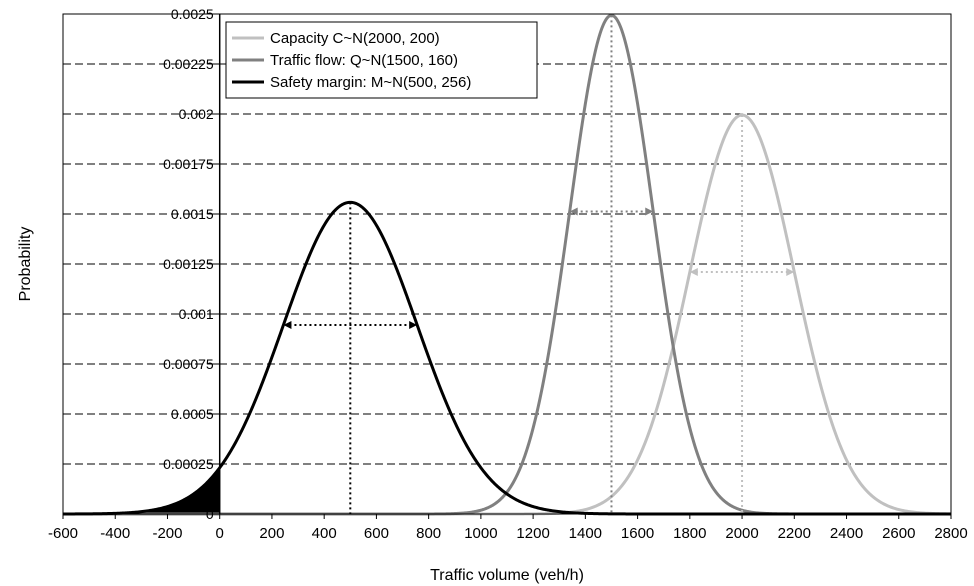 This screenshot has width=974, height=586. I want to click on x-tick-label: 200, so click(271, 533).